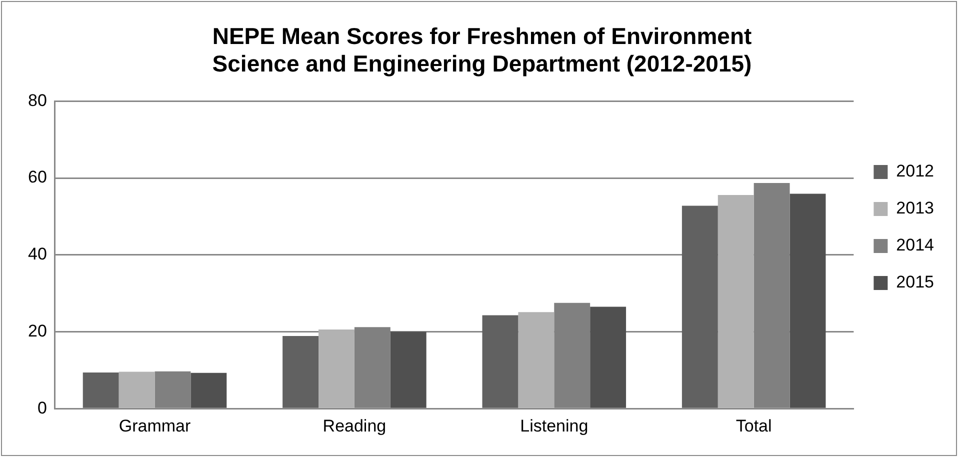 The width and height of the screenshot is (958, 457). Describe the element at coordinates (554, 426) in the screenshot. I see `x-tick-label: Listening` at that location.